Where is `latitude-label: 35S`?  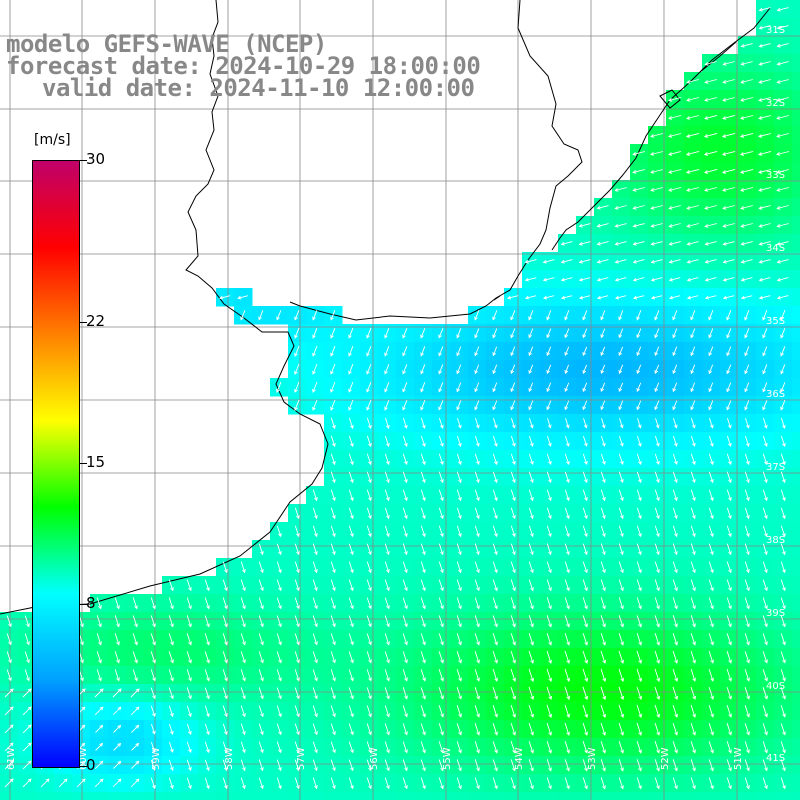 latitude-label: 35S is located at coordinates (775, 321).